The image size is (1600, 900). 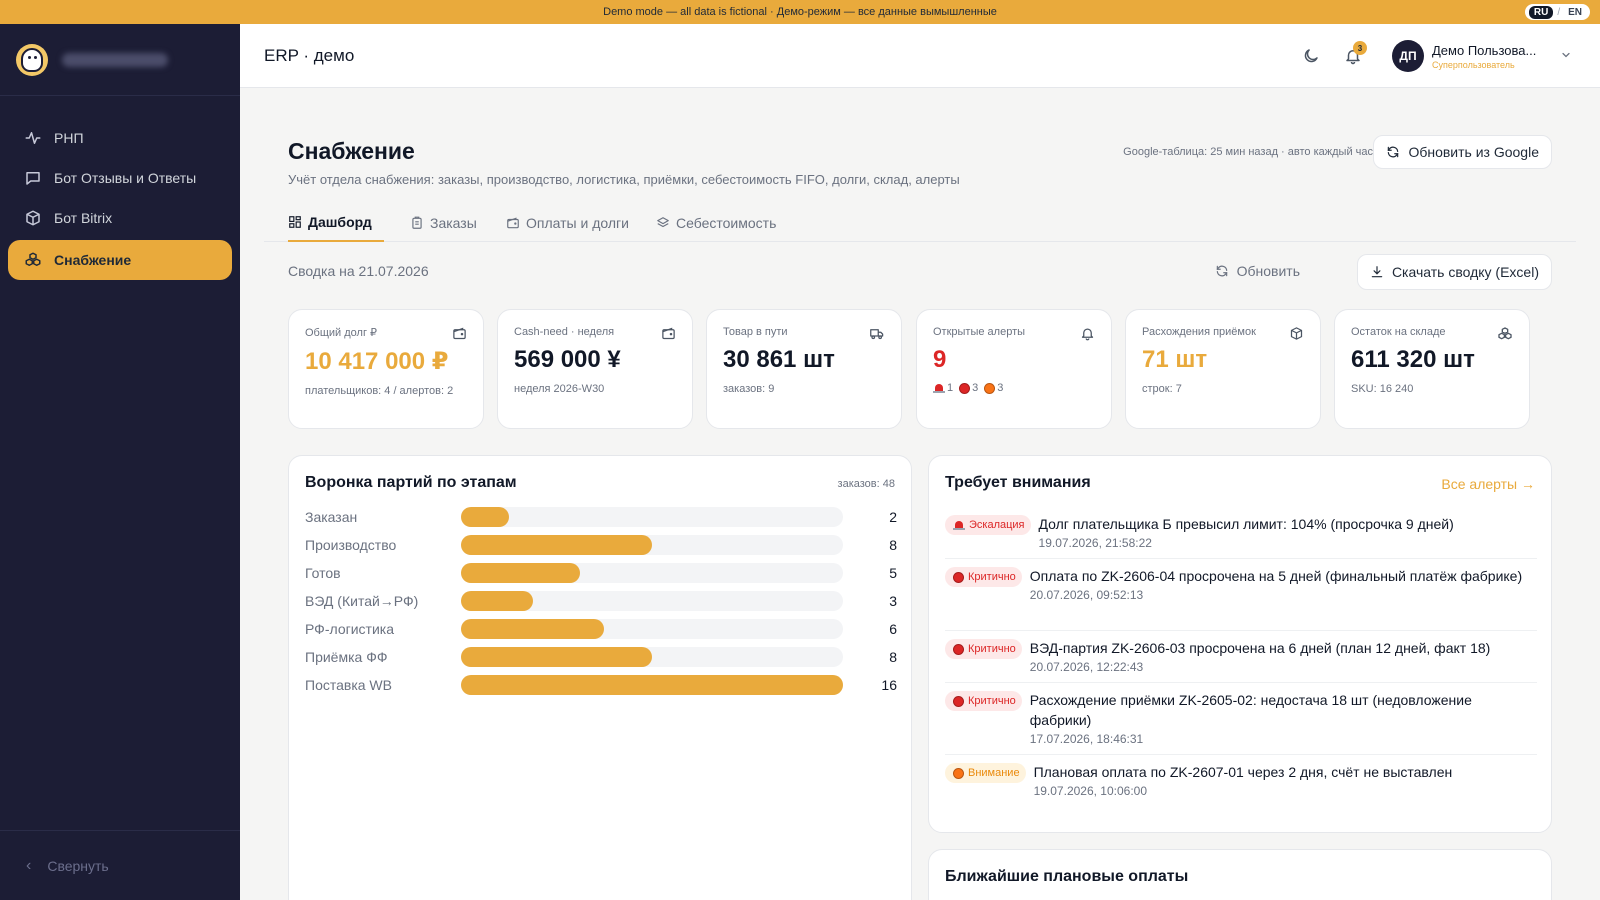 I want to click on sidebar-item-reviews-bot: Бот Отзывы и Ответы, so click(x=120, y=178).